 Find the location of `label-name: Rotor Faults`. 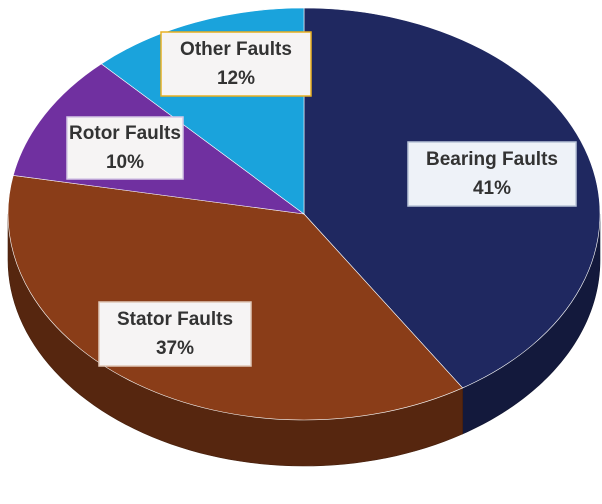

label-name: Rotor Faults is located at coordinates (125, 133).